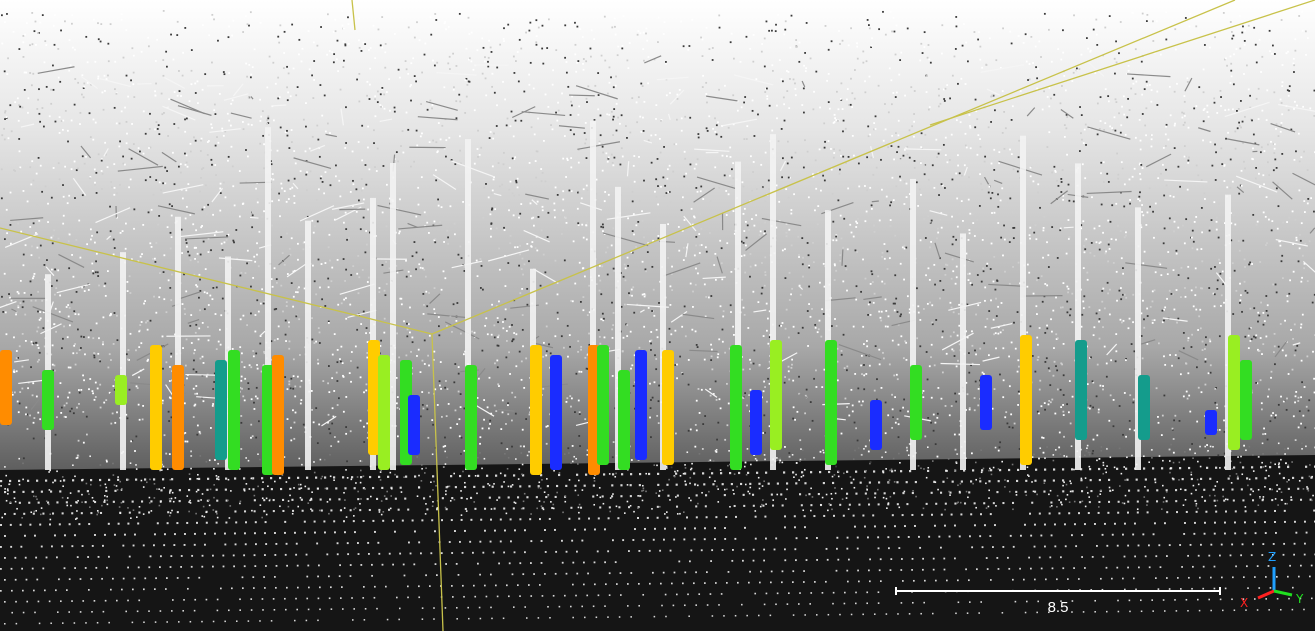 This screenshot has width=1315, height=631. What do you see at coordinates (1266, 594) in the screenshot?
I see `x-axis-line` at bounding box center [1266, 594].